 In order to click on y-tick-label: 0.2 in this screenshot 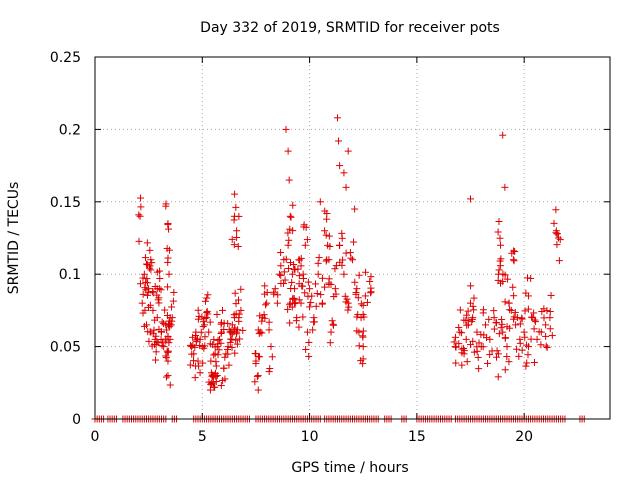, I will do `click(70, 130)`.